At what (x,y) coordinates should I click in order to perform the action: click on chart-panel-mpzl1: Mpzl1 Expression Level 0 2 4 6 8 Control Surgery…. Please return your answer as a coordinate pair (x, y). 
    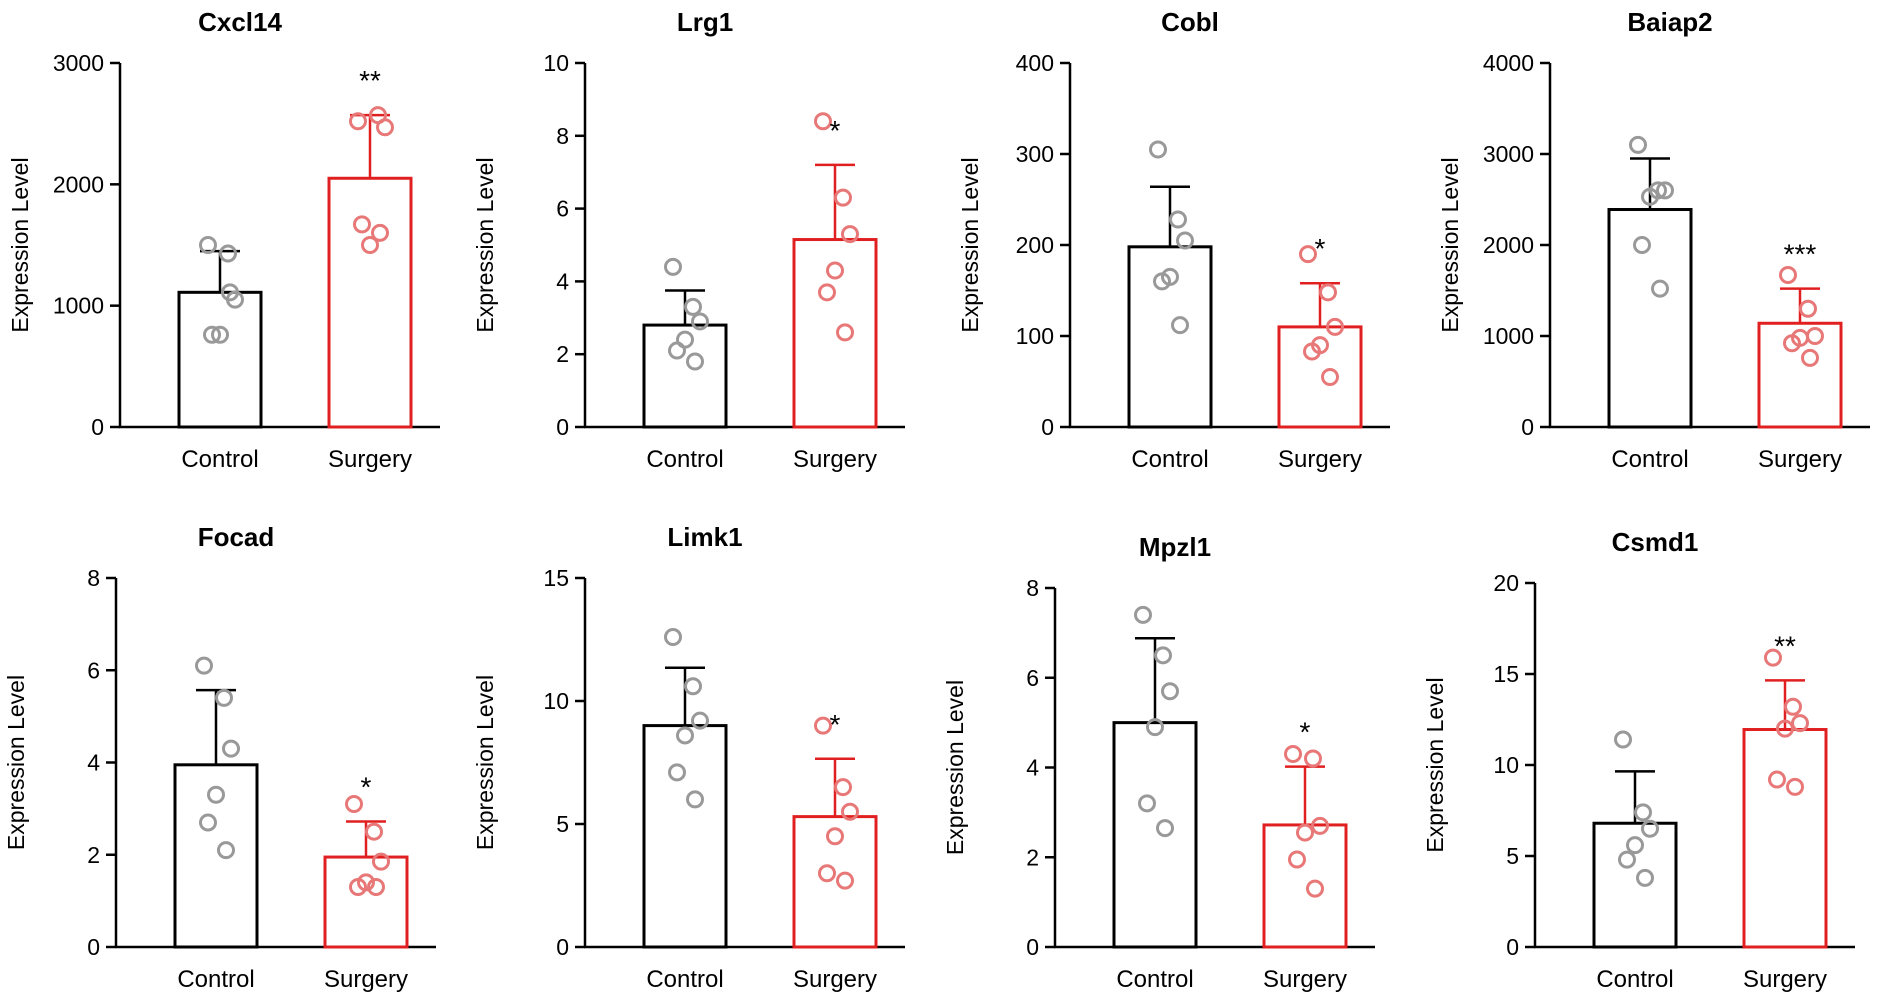
    Looking at the image, I should click on (1158, 762).